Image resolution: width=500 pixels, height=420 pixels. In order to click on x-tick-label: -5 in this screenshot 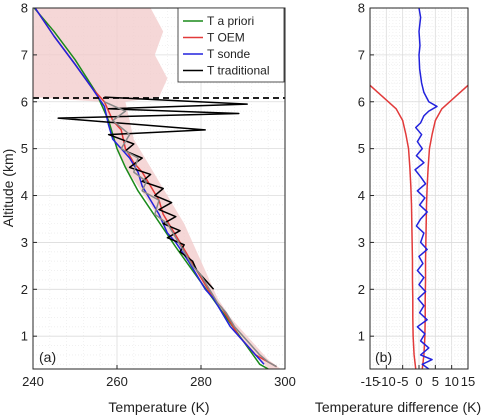, I will do `click(403, 381)`.